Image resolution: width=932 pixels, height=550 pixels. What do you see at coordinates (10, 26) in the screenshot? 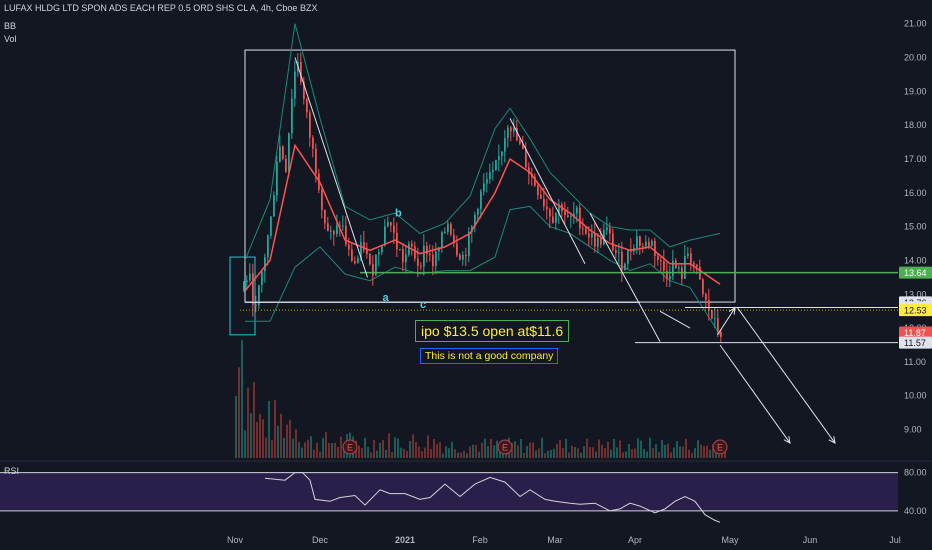
I see `bb-indicator-label: BB` at bounding box center [10, 26].